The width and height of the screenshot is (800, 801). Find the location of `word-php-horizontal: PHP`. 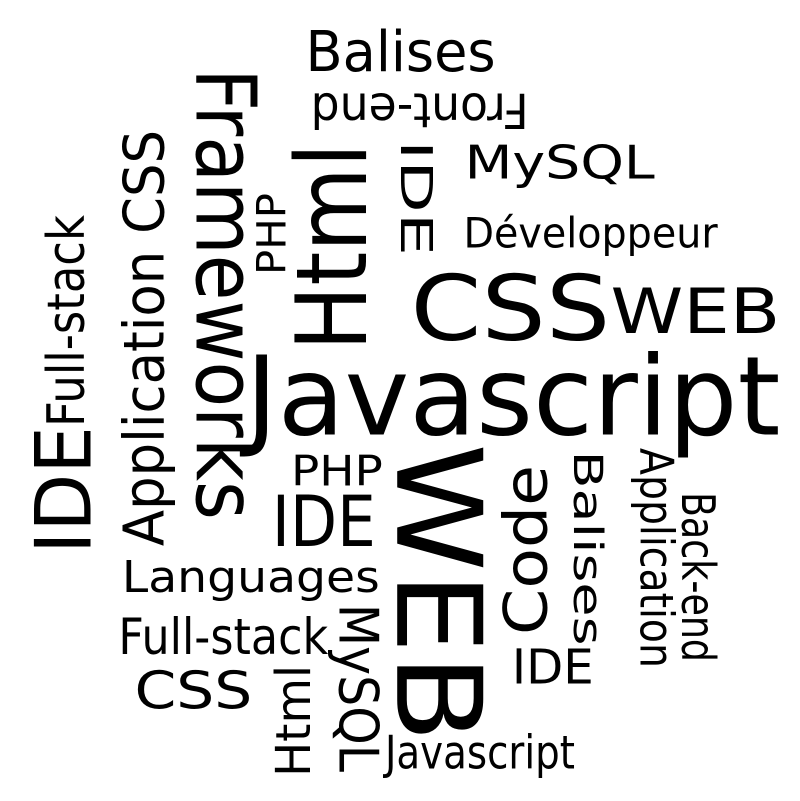

word-php-horizontal: PHP is located at coordinates (336, 471).